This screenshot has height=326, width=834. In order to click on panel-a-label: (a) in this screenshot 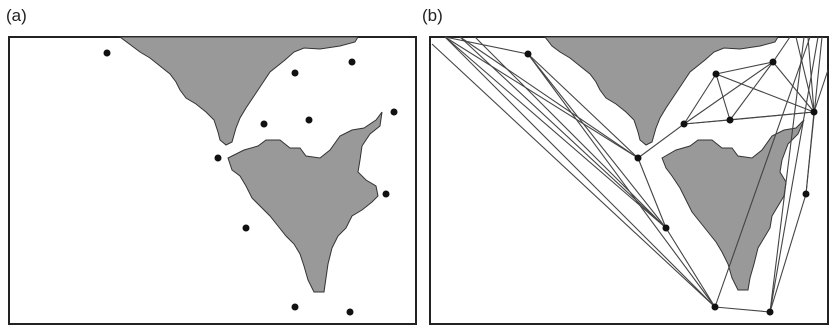, I will do `click(16, 15)`.